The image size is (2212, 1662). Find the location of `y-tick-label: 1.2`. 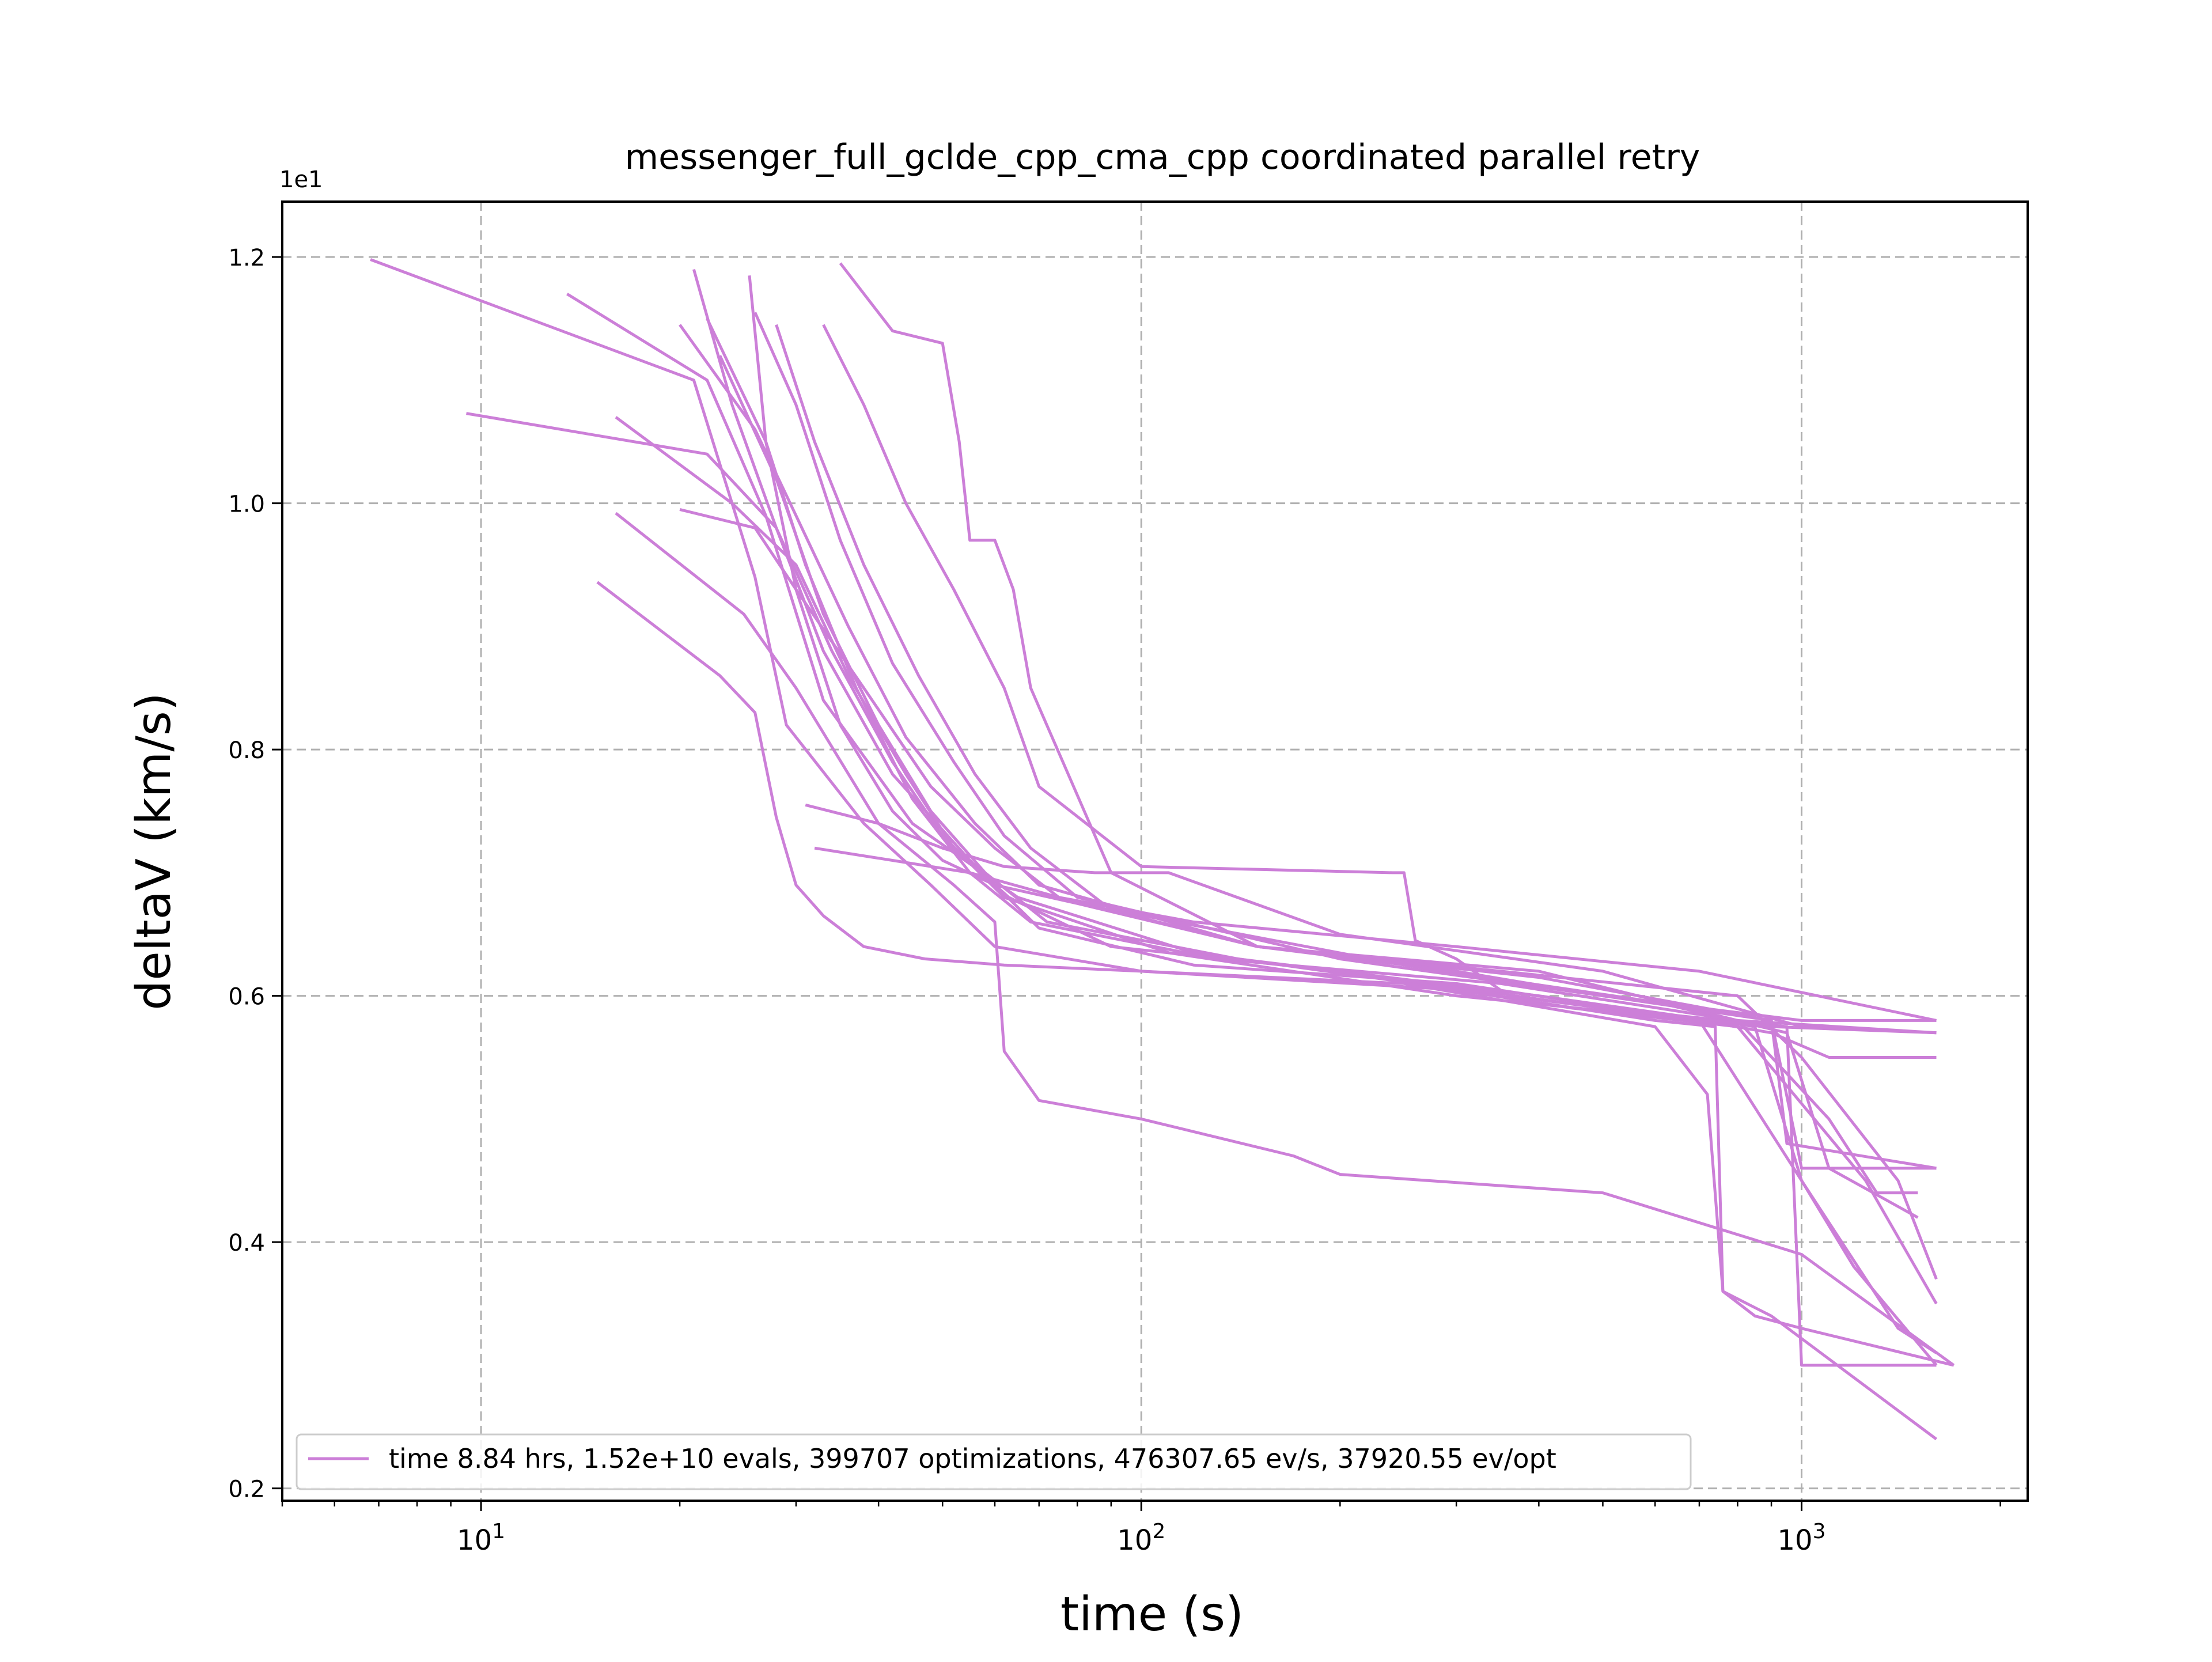

y-tick-label: 1.2 is located at coordinates (246, 258).